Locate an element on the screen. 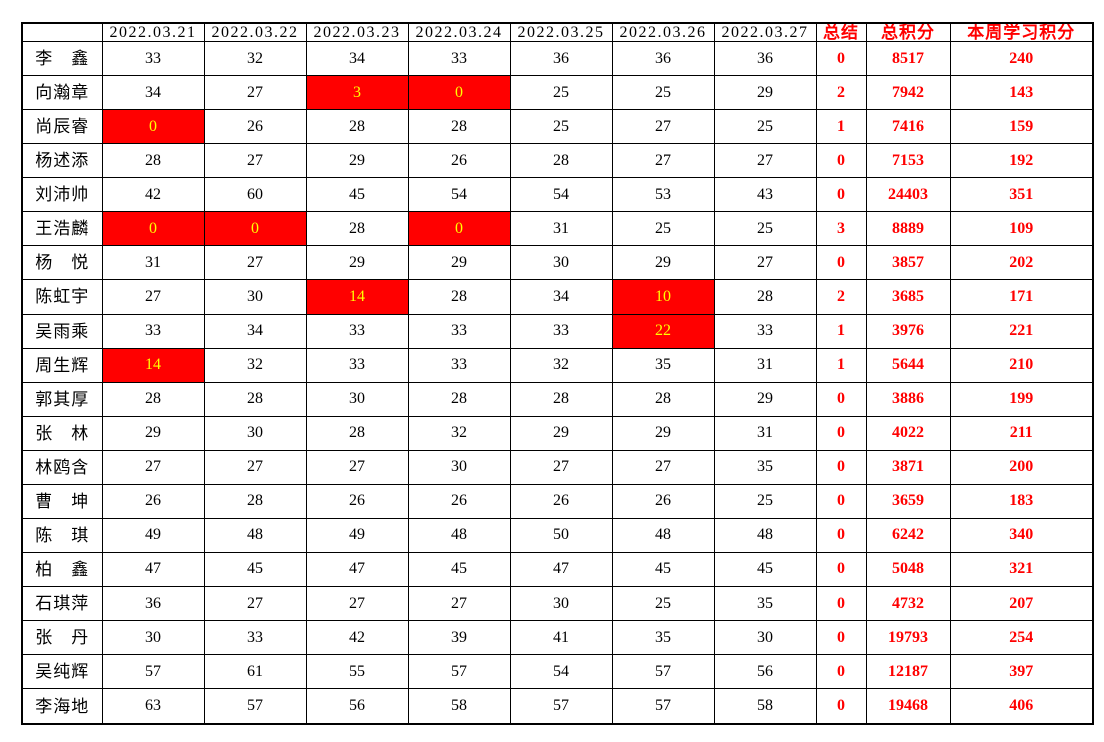  student-name-cell: 石琪萍 is located at coordinates (62, 603).